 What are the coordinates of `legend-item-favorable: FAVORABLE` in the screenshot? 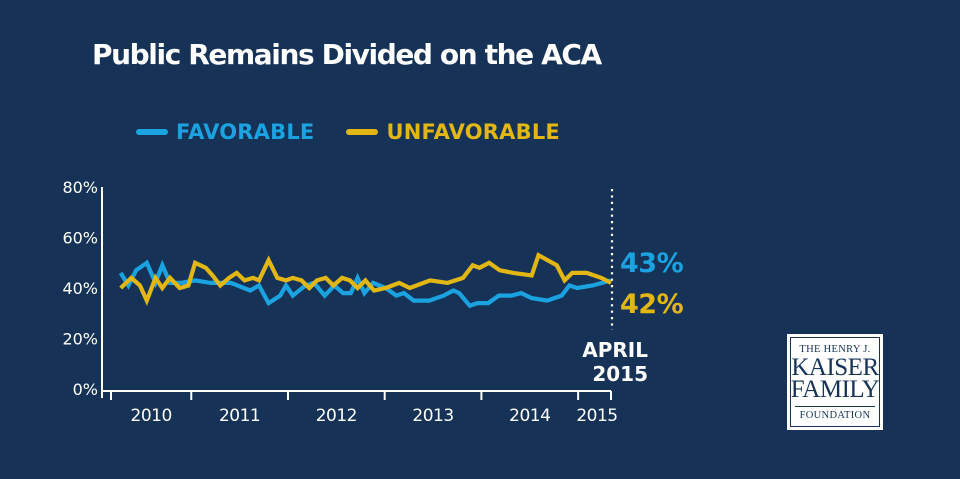 It's located at (225, 132).